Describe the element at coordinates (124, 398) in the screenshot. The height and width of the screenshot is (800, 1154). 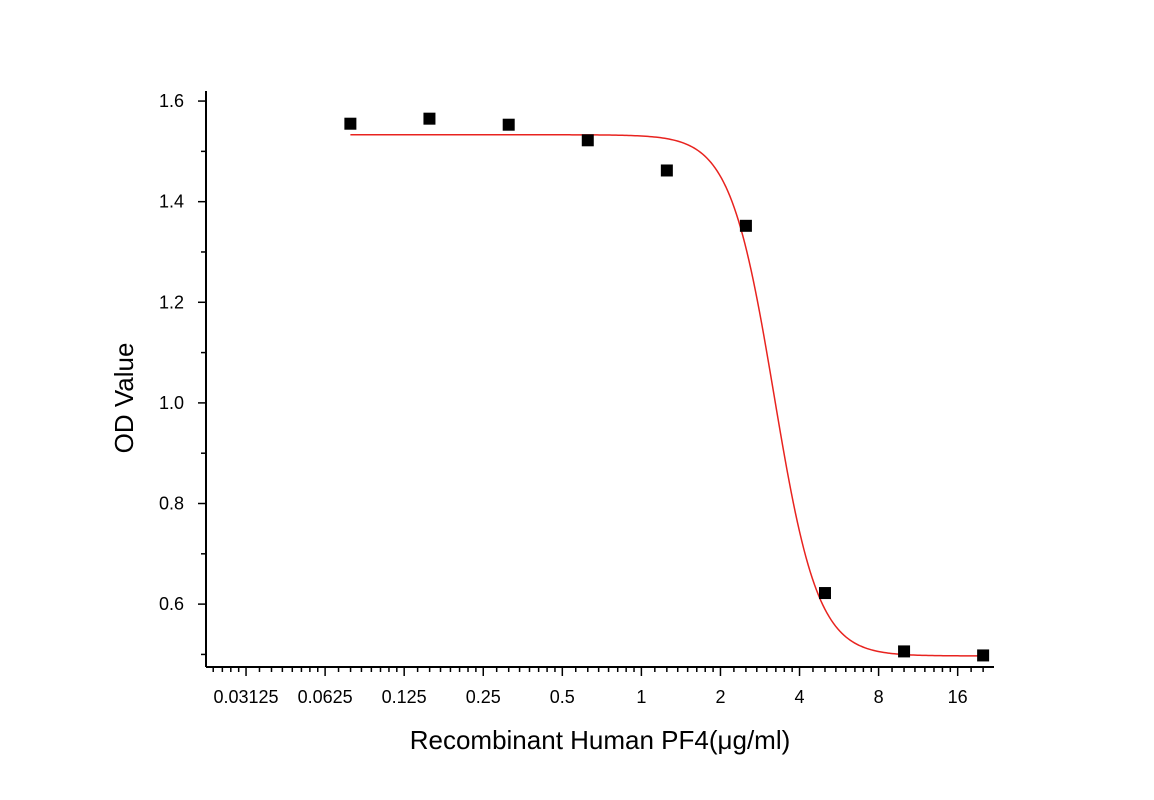
I see `y-axis-title: OD Value` at that location.